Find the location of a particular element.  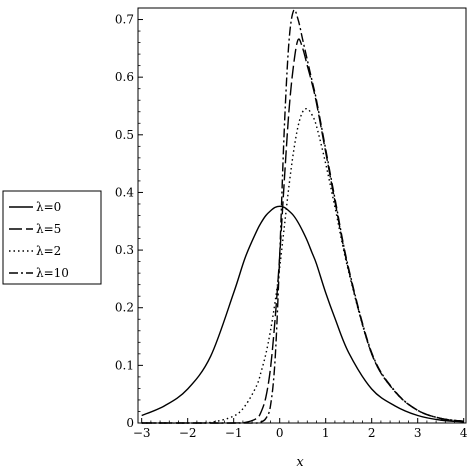

x-tick-label: −1 is located at coordinates (234, 433).